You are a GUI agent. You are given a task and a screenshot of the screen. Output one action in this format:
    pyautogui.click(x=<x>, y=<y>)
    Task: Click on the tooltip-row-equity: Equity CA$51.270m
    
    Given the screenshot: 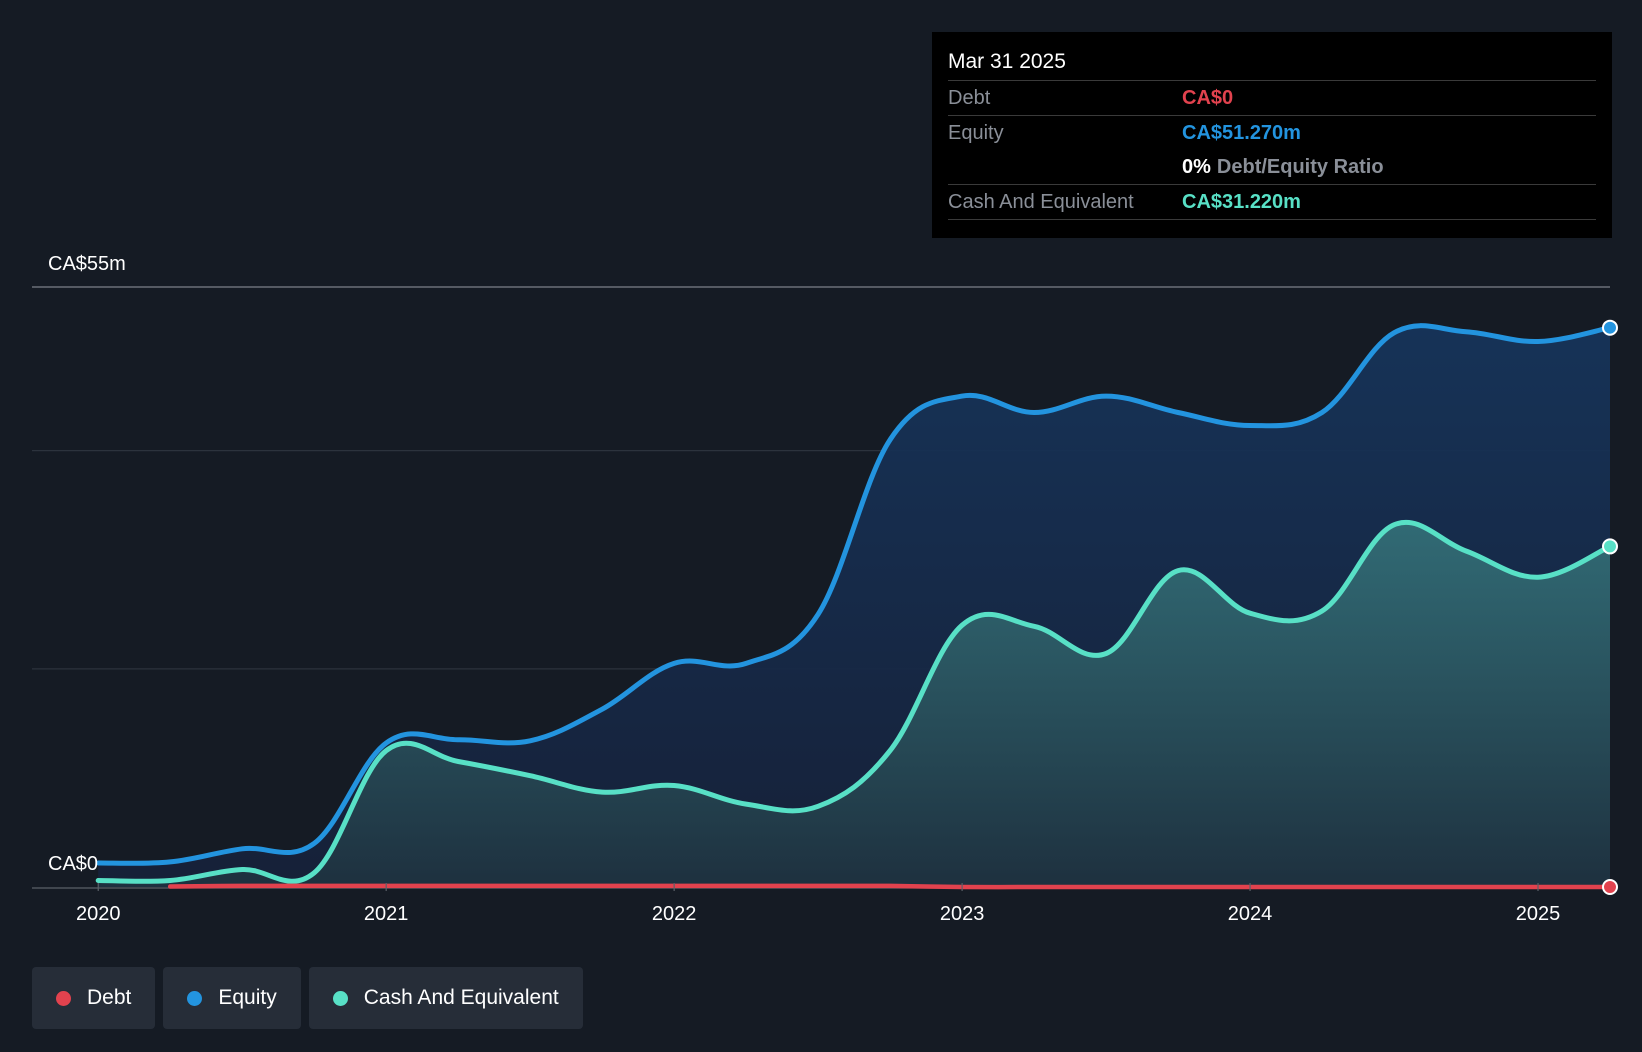 What is the action you would take?
    pyautogui.click(x=1272, y=132)
    